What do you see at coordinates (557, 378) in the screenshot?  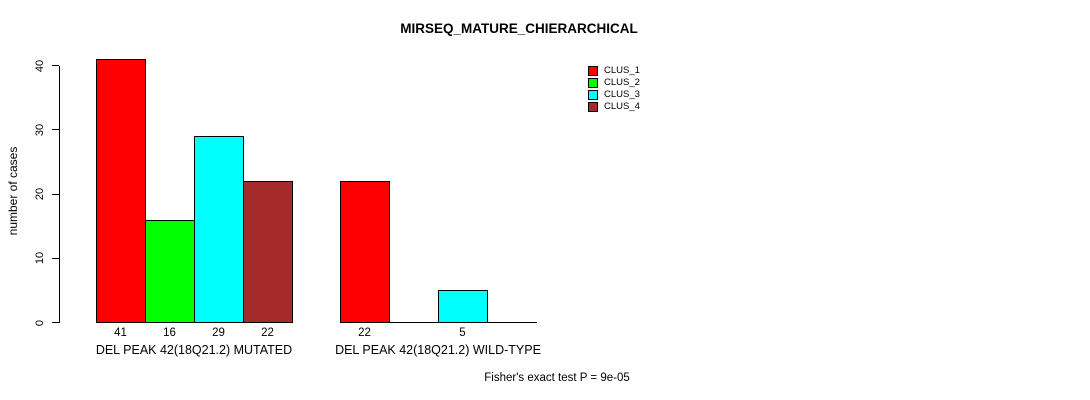 I see `fisher-test-annotation: Fisher's exact test P = 9e-05` at bounding box center [557, 378].